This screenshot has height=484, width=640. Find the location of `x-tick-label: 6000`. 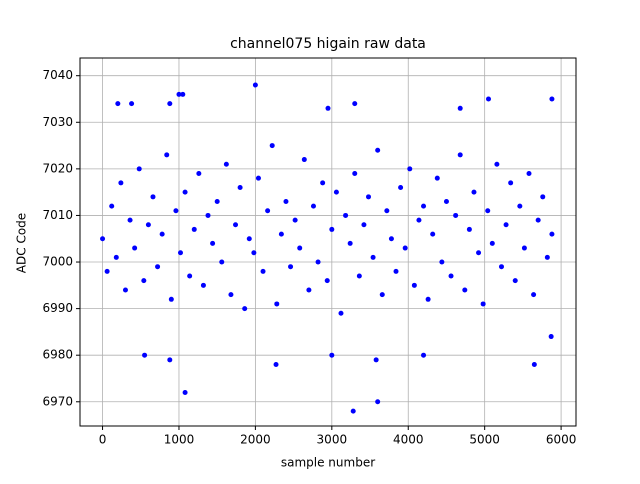

x-tick-label: 6000 is located at coordinates (561, 440).